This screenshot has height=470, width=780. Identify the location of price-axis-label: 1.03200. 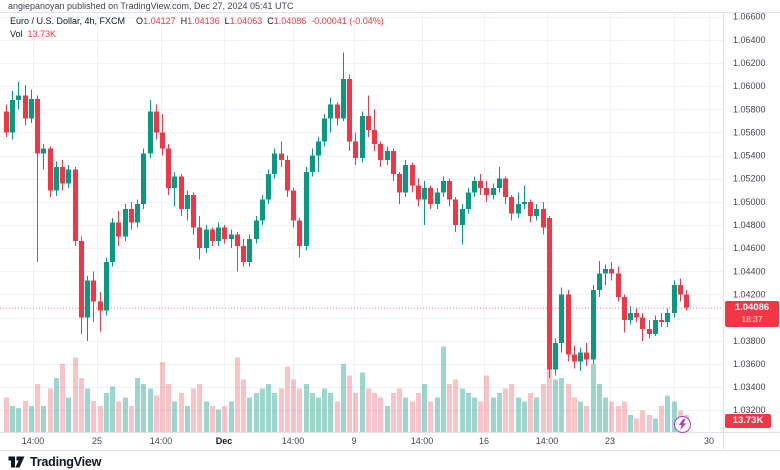
(749, 410).